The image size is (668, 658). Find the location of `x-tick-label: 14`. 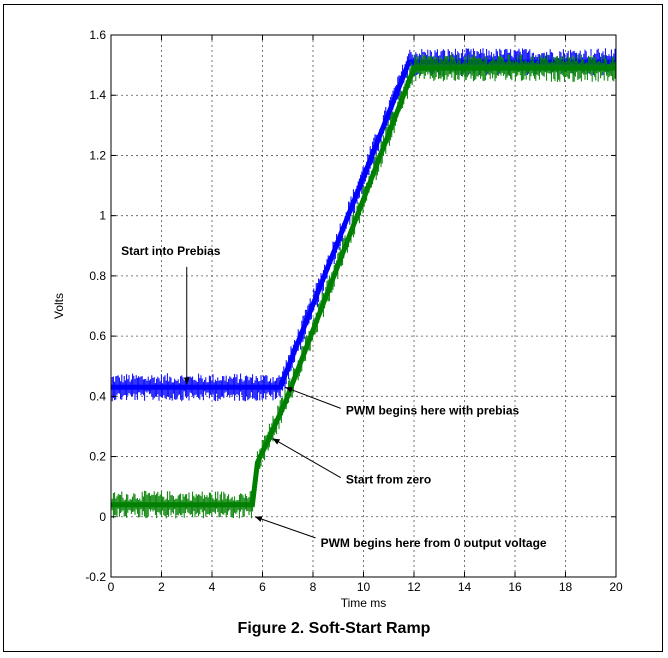

x-tick-label: 14 is located at coordinates (465, 587).